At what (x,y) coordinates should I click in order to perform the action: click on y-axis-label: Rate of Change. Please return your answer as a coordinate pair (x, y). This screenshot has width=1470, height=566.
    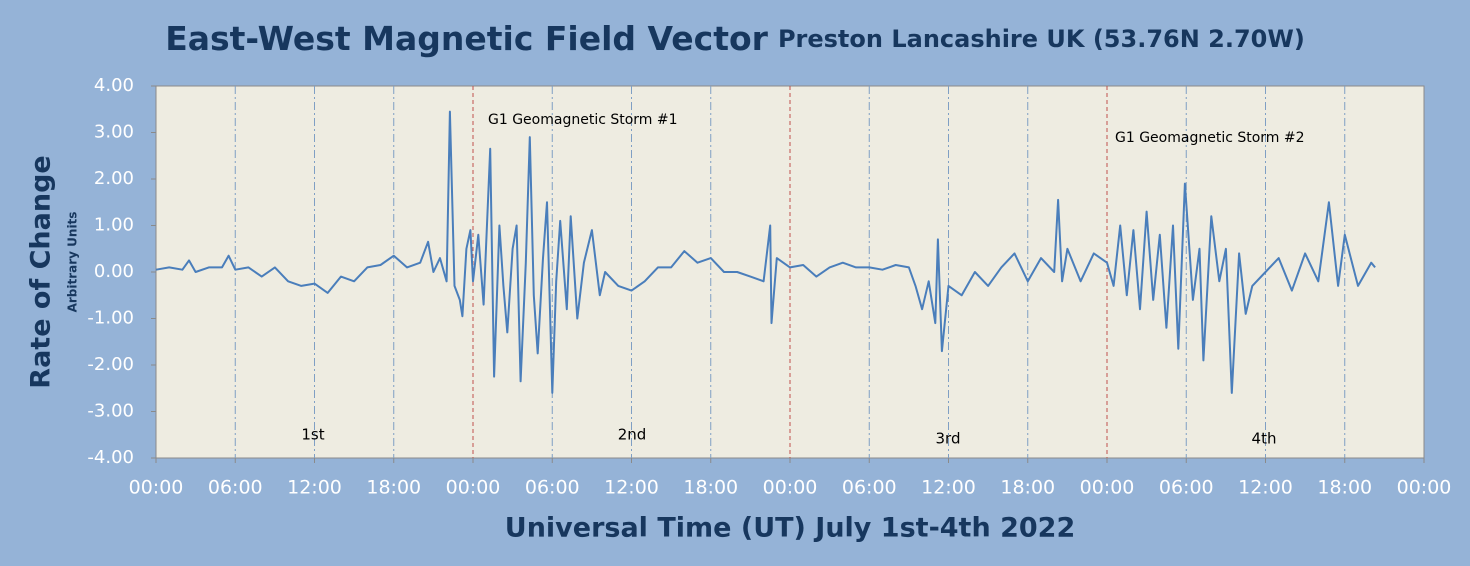
    Looking at the image, I should click on (41, 271).